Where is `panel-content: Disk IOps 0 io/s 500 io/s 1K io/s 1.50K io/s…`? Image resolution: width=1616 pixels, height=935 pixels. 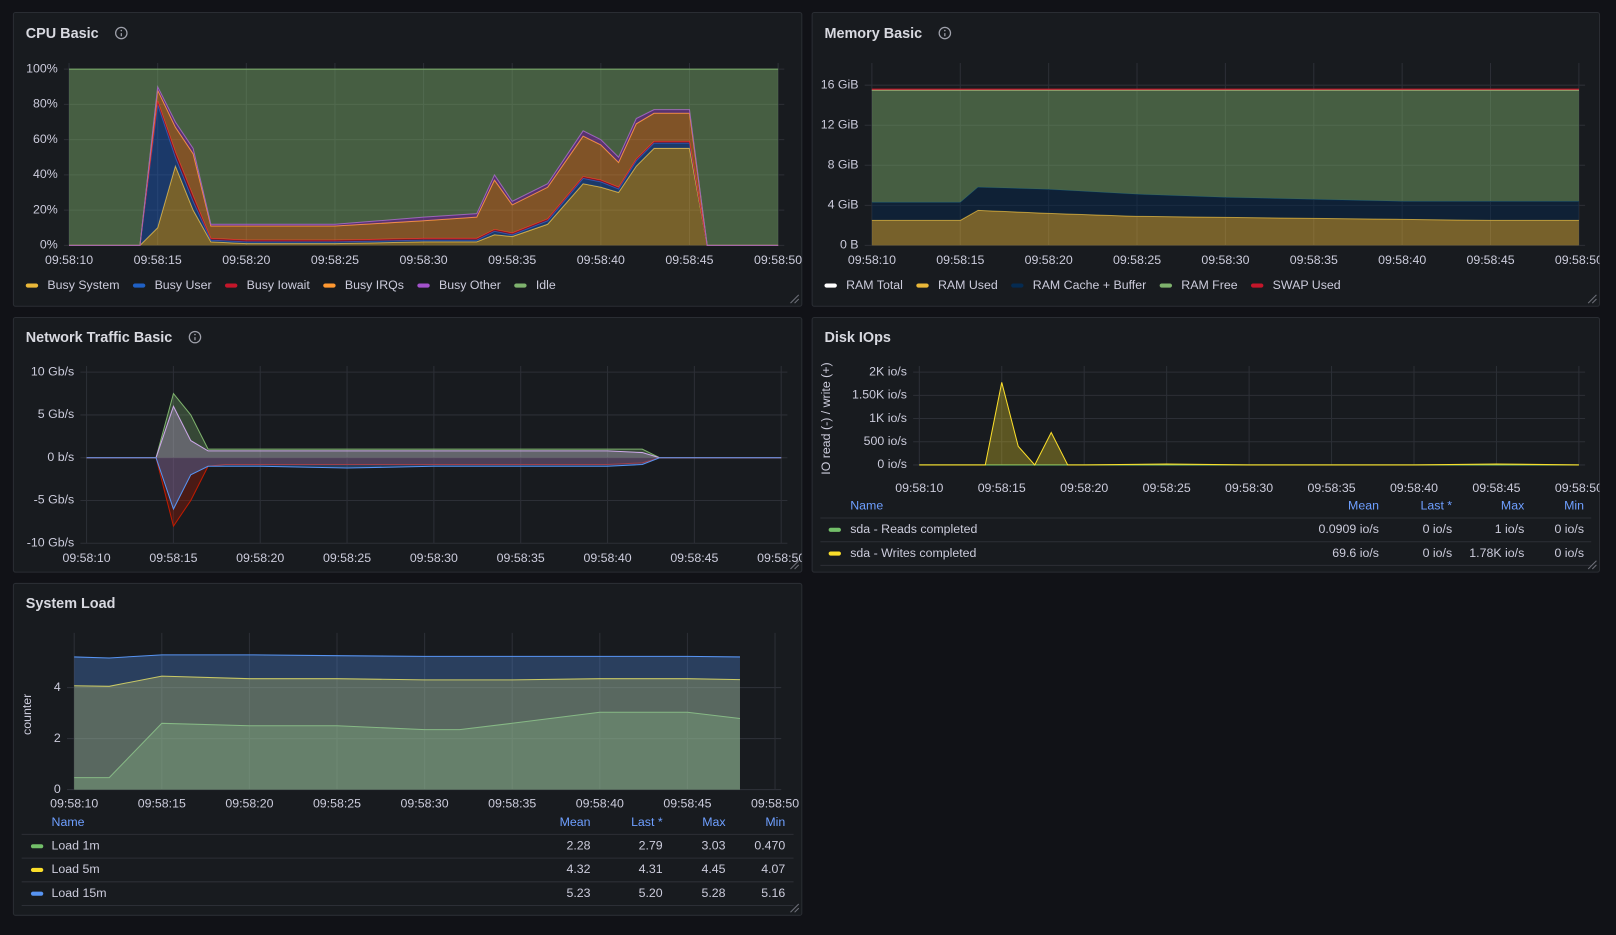
panel-content: Disk IOps 0 io/s 500 io/s 1K io/s 1.50K io/s… is located at coordinates (1209, 448).